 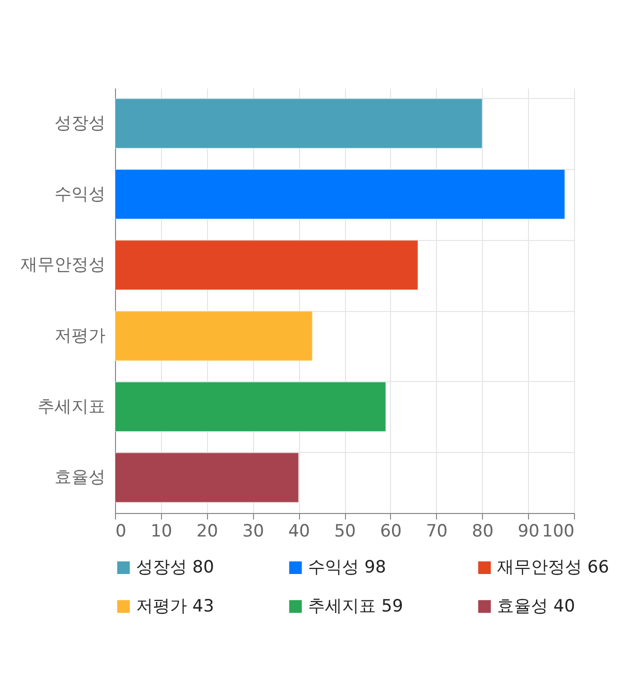 I want to click on x-tick-label: 80, so click(x=483, y=532).